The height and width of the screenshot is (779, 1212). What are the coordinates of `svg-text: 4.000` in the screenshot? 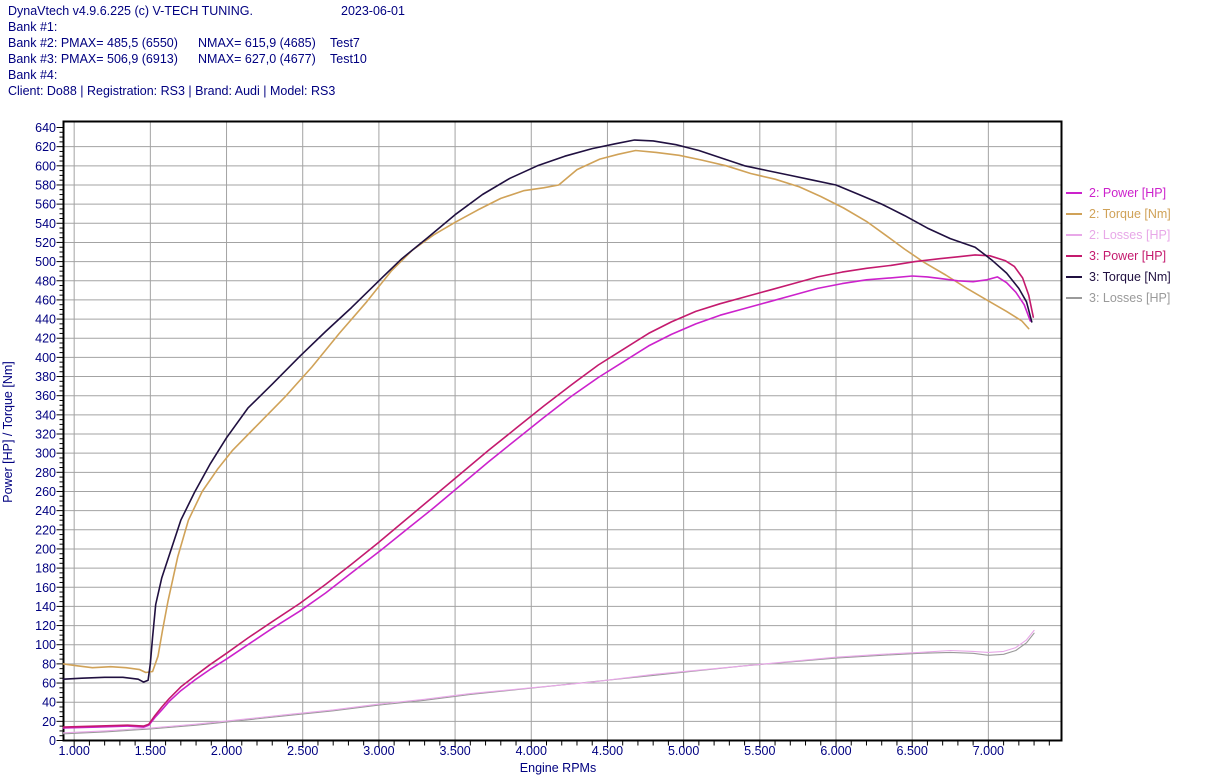 It's located at (531, 751).